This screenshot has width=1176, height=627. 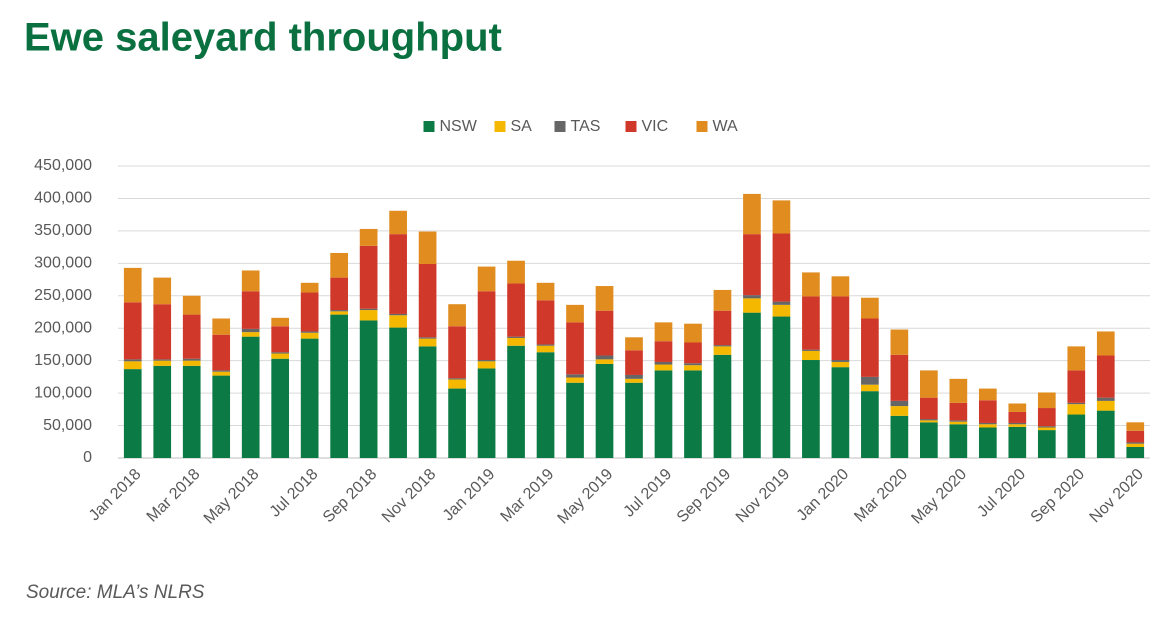 I want to click on x-tick-label: Mar 2018, so click(x=174, y=496).